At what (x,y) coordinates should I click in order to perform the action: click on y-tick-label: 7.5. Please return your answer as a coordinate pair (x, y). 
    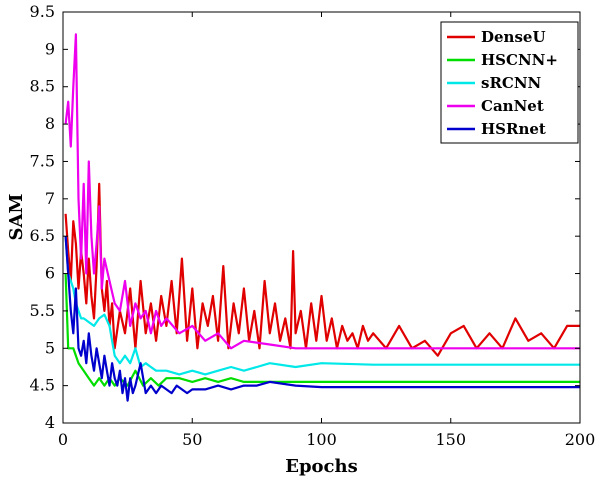
    Looking at the image, I should click on (42, 160).